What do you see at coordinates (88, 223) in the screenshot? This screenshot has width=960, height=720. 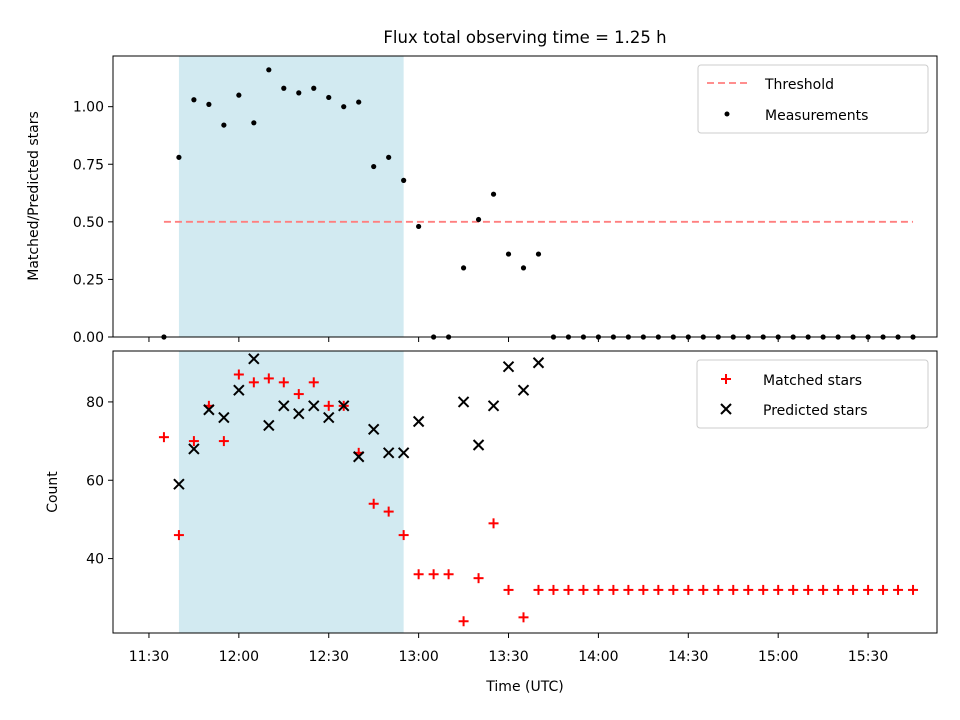 I see `top-y-tick-label: 0.50` at bounding box center [88, 223].